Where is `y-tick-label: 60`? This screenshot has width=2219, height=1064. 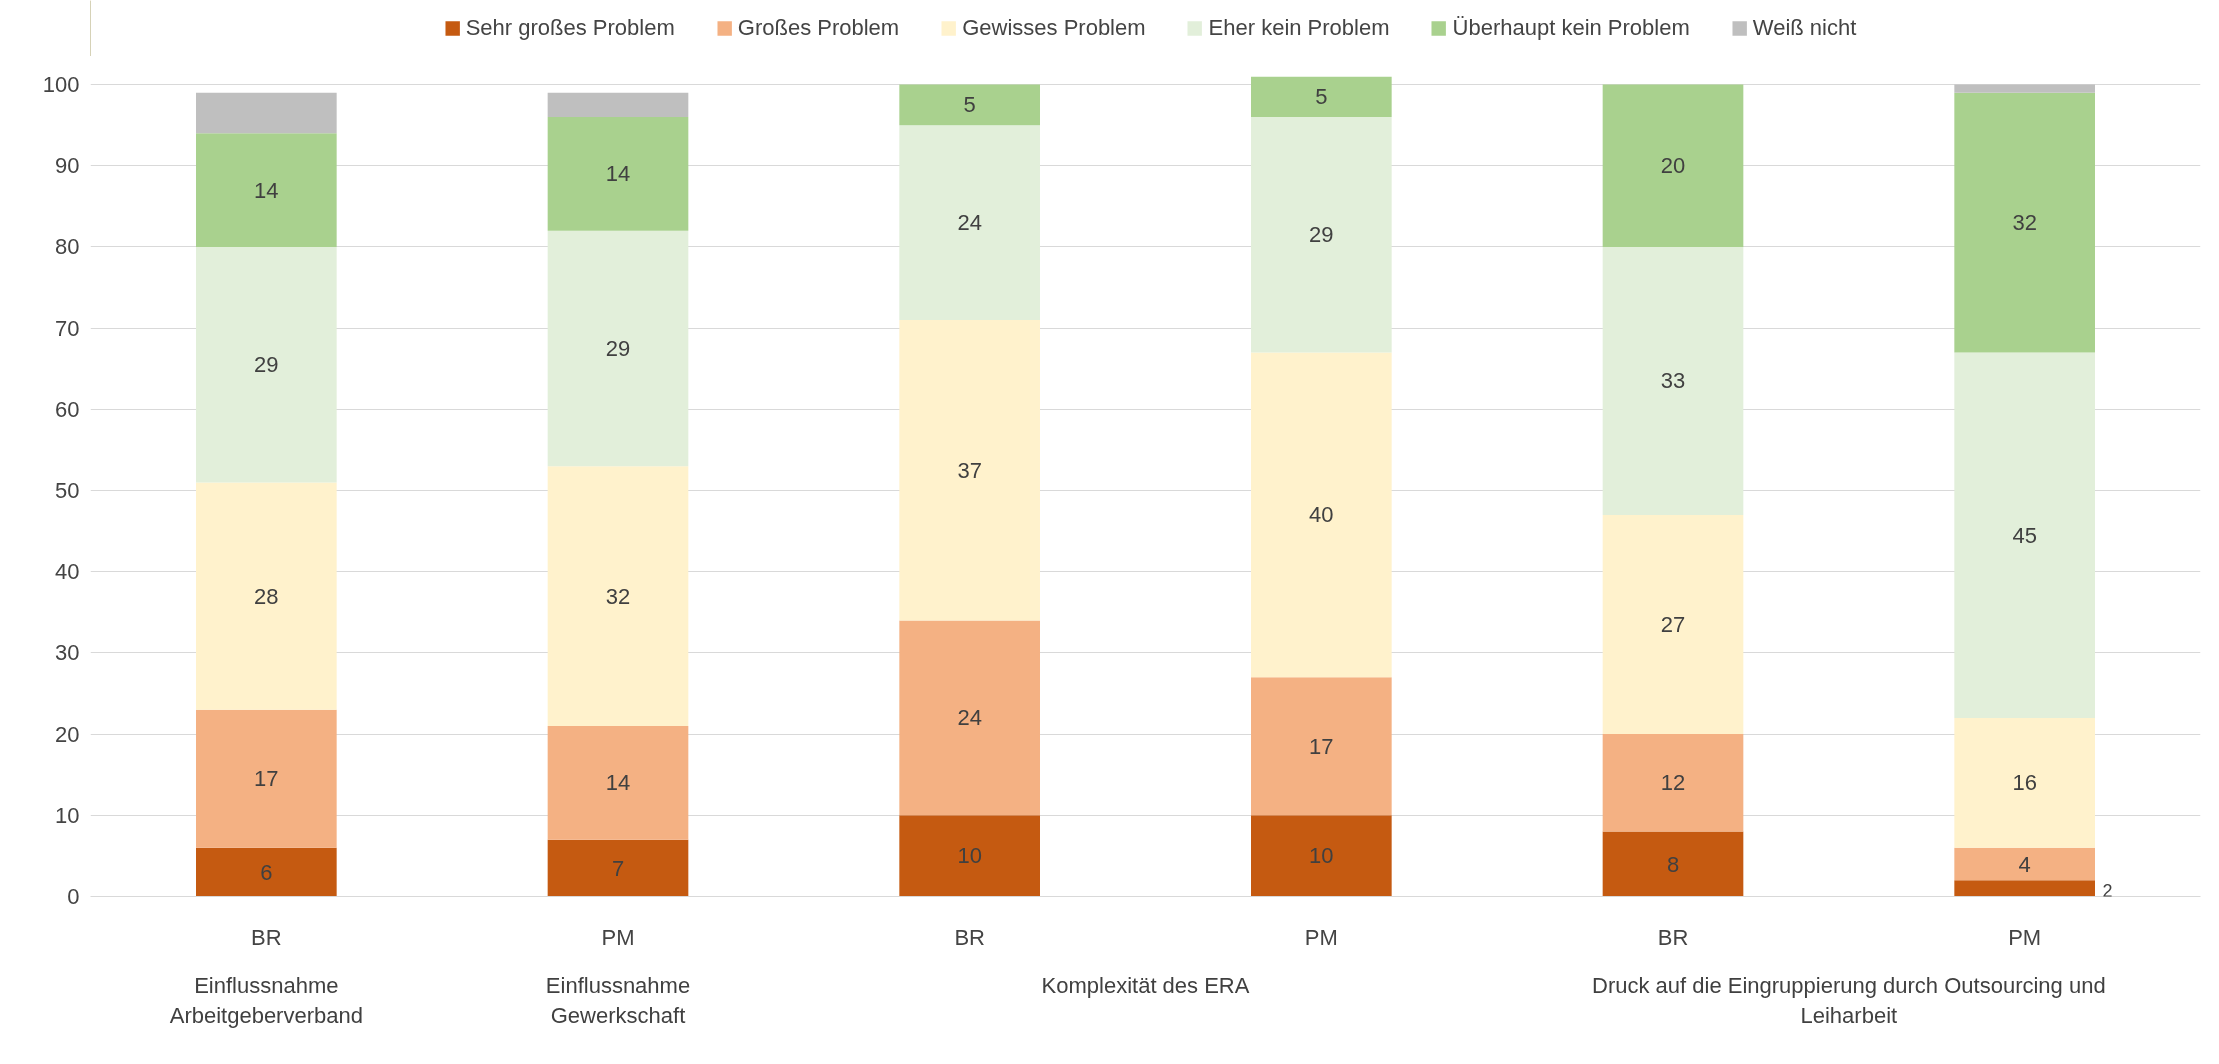
y-tick-label: 60 is located at coordinates (67, 409).